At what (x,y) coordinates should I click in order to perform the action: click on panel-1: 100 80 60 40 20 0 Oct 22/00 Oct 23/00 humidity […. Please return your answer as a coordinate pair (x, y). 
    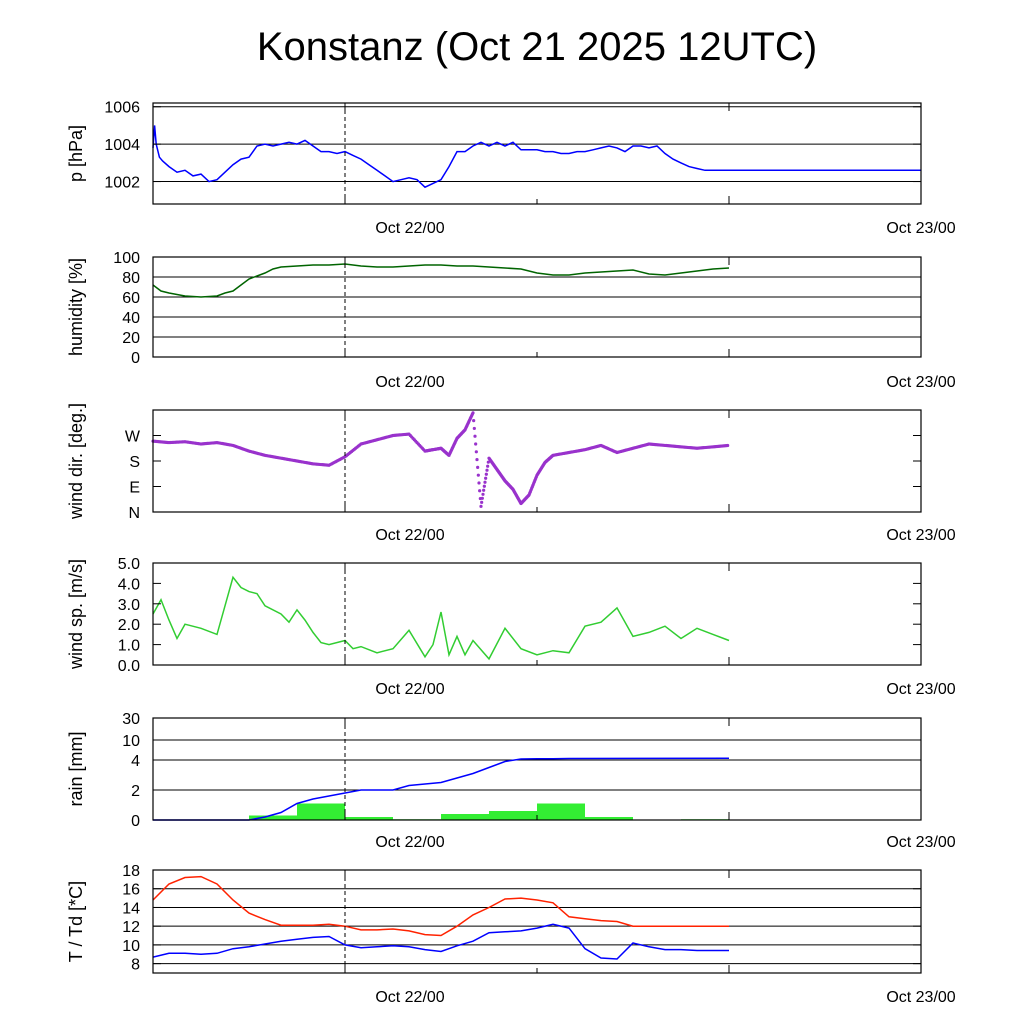
    Looking at the image, I should click on (511, 320).